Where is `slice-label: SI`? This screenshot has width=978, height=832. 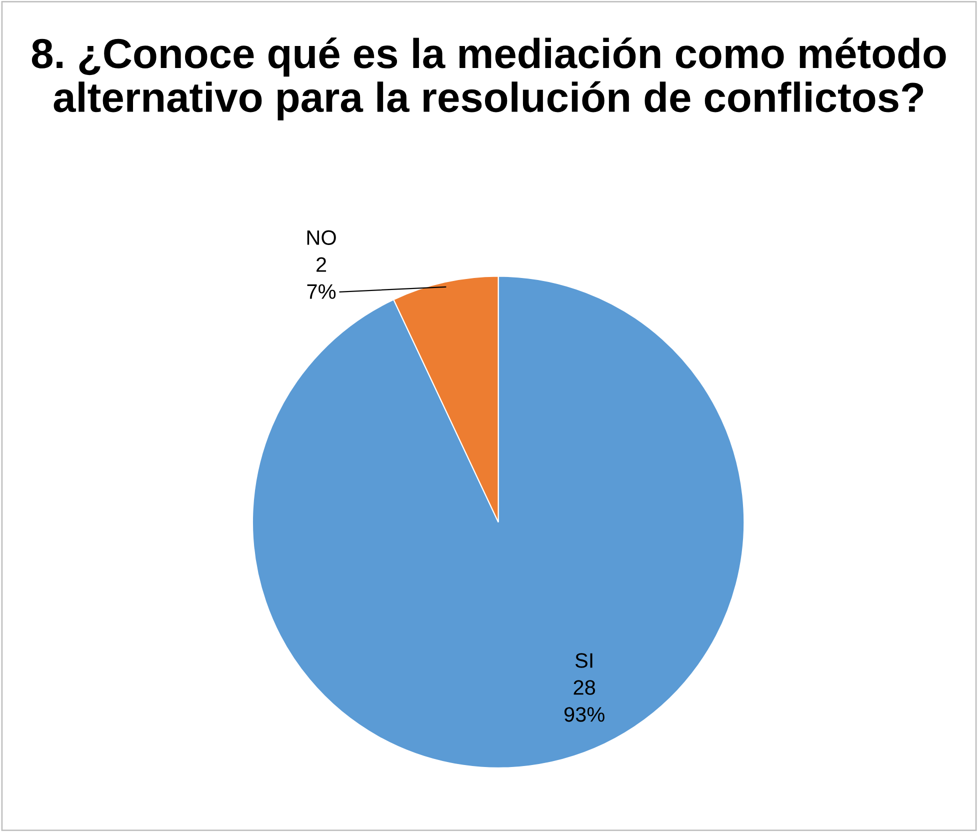
slice-label: SI is located at coordinates (583, 660).